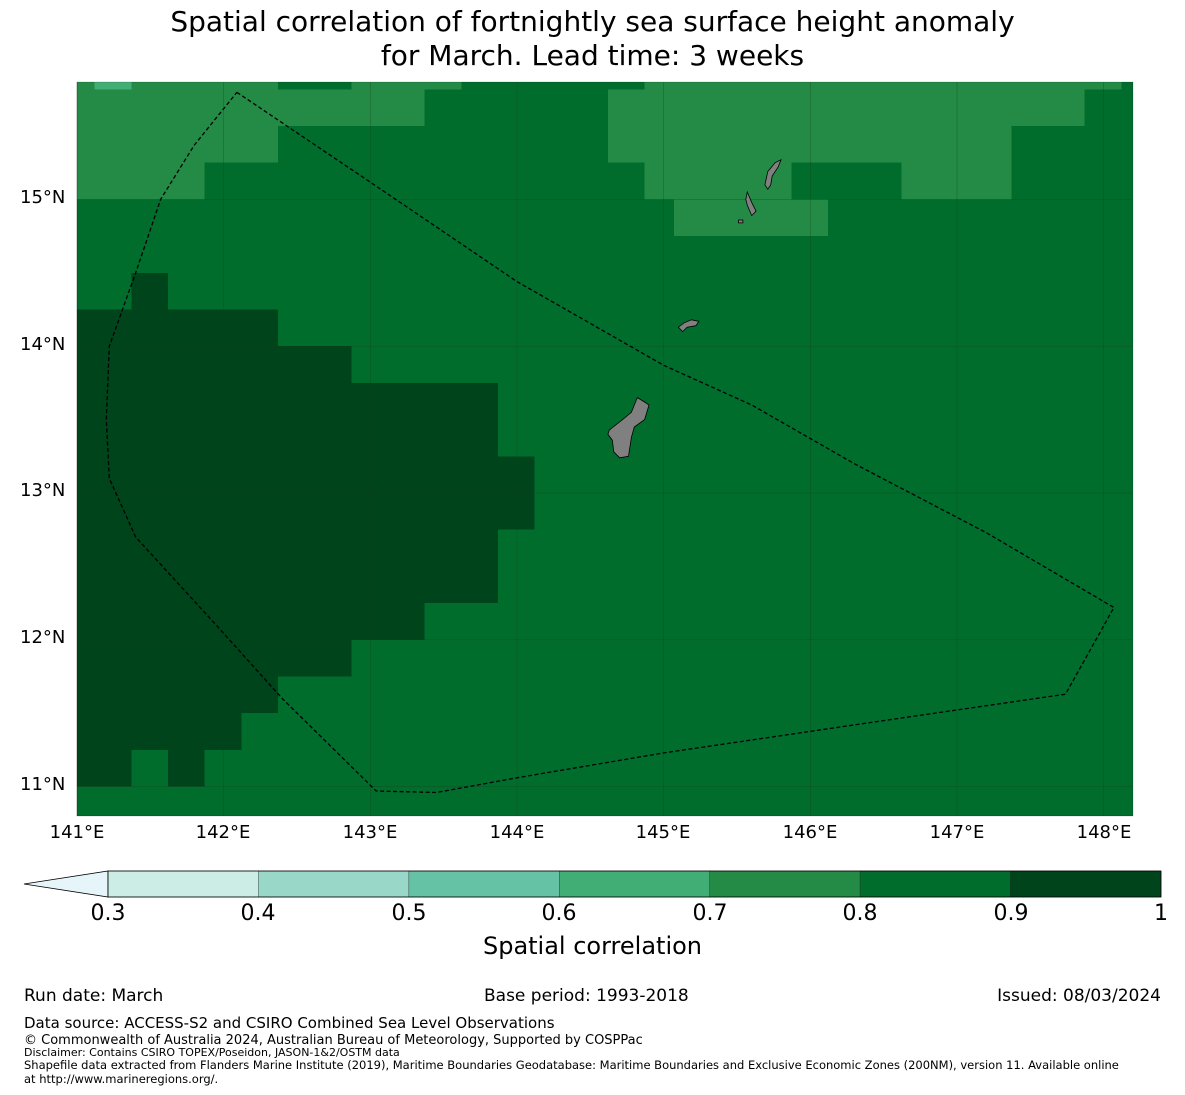 The width and height of the screenshot is (1185, 1095). Describe the element at coordinates (1104, 832) in the screenshot. I see `lon-tick-label: 148°E` at that location.